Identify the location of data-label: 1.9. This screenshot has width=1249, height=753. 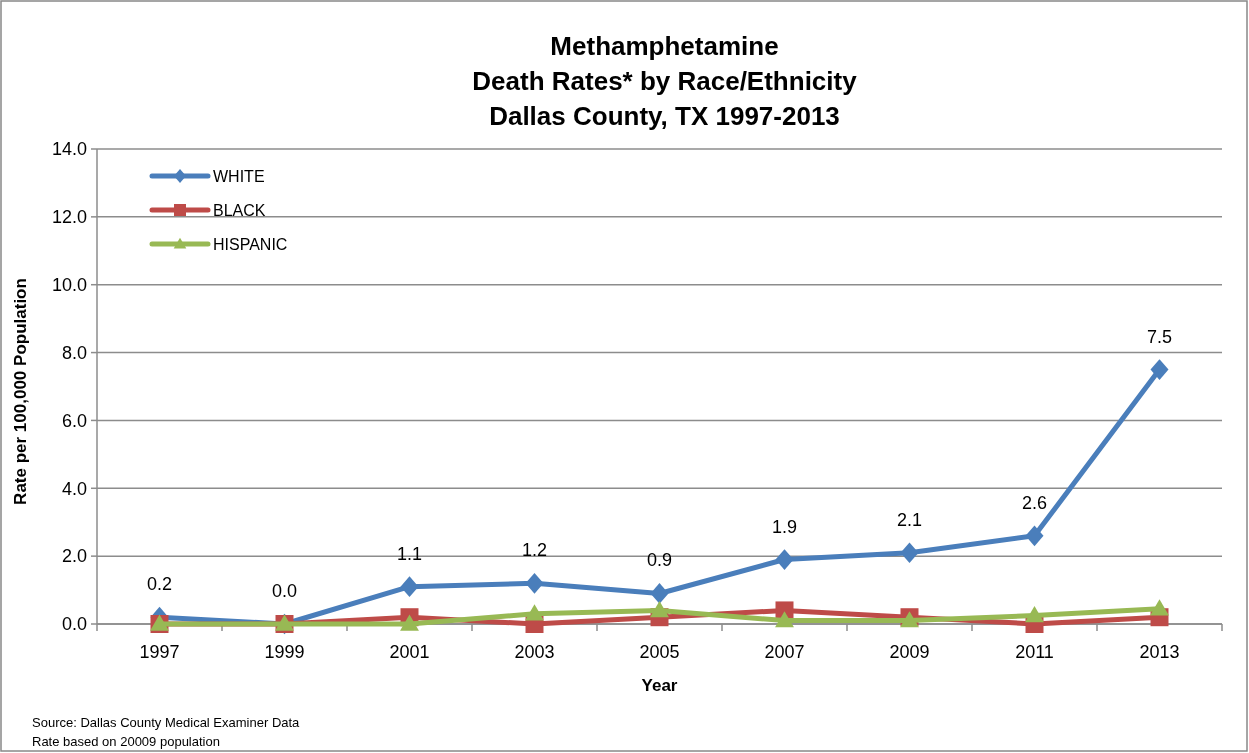
(784, 526).